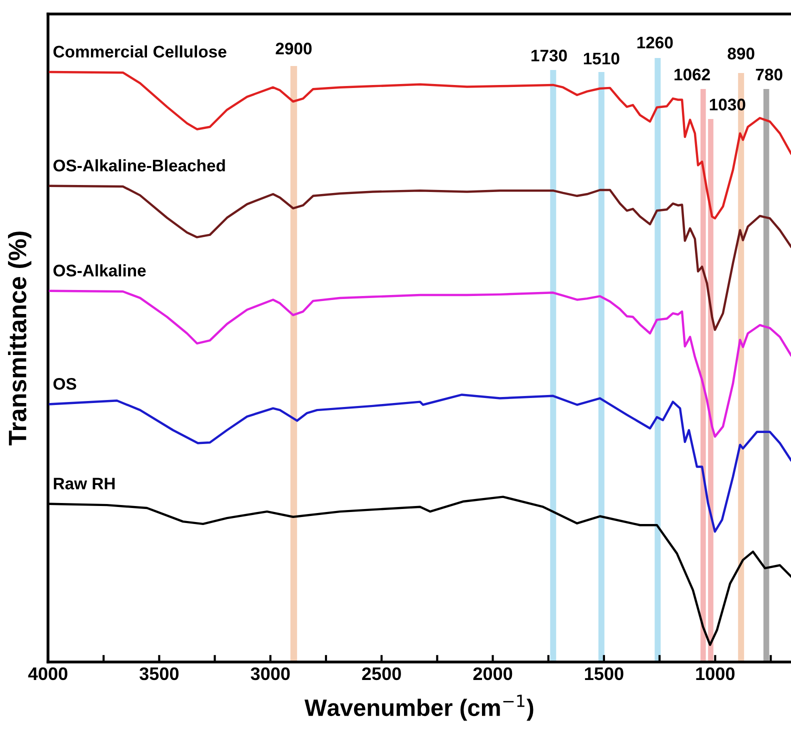 The width and height of the screenshot is (791, 736). Describe the element at coordinates (419, 707) in the screenshot. I see `x-axis-title: Wavenumber (cm$^{−1}$)` at that location.